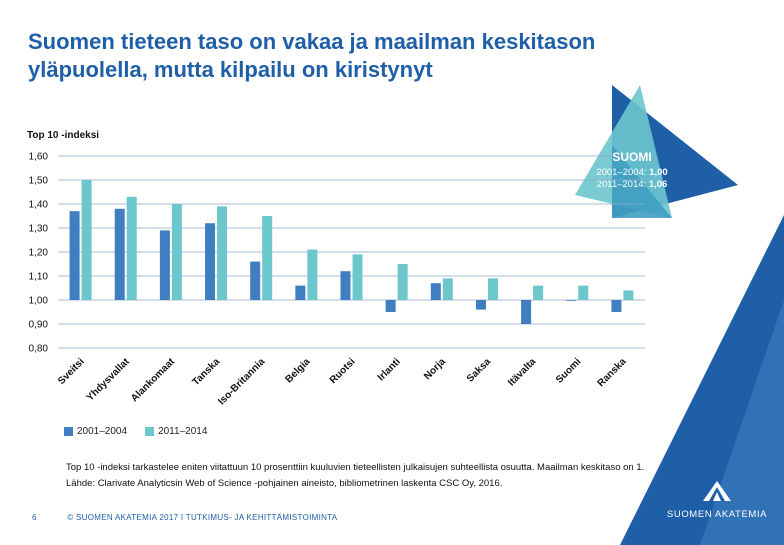 The image size is (784, 545). I want to click on y-tick-label: 1,30, so click(39, 229).